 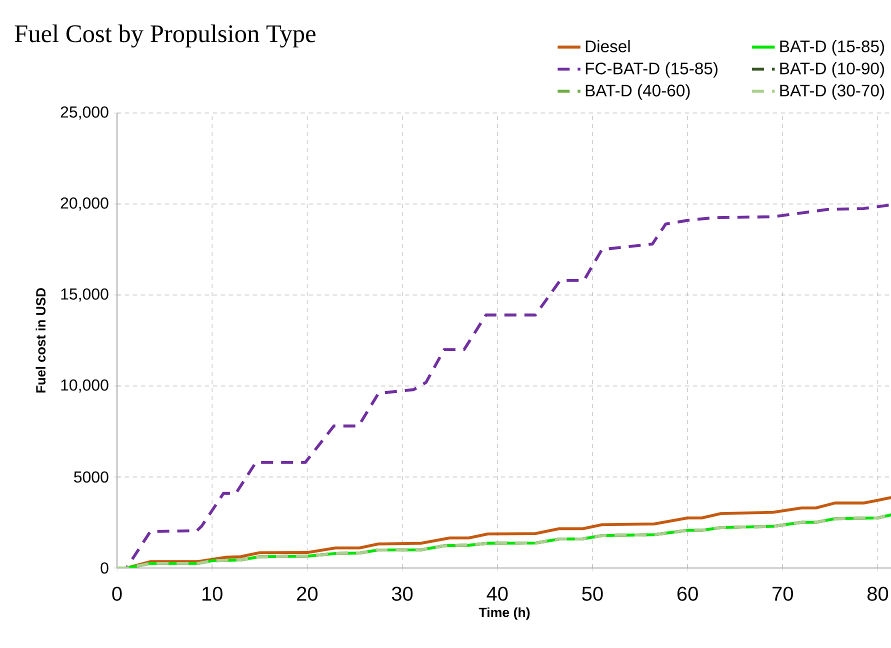 What do you see at coordinates (497, 593) in the screenshot?
I see `x-tick-label: 40` at bounding box center [497, 593].